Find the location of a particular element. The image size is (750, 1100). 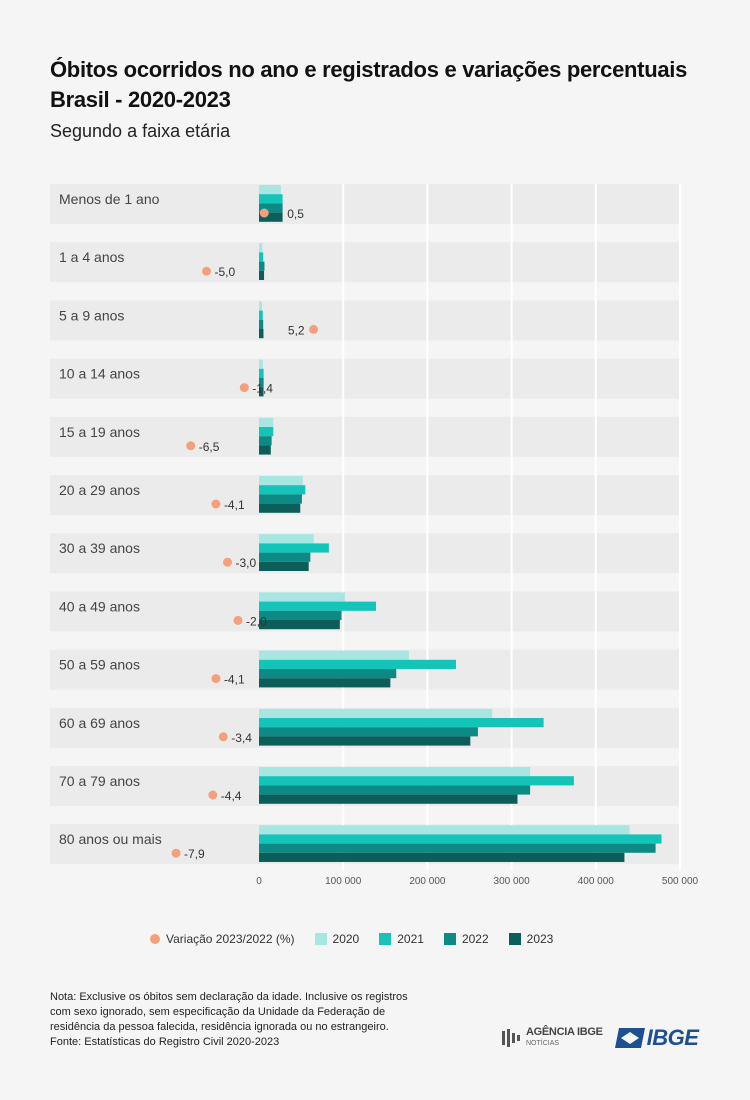

variation-label: -1,4 is located at coordinates (262, 389).